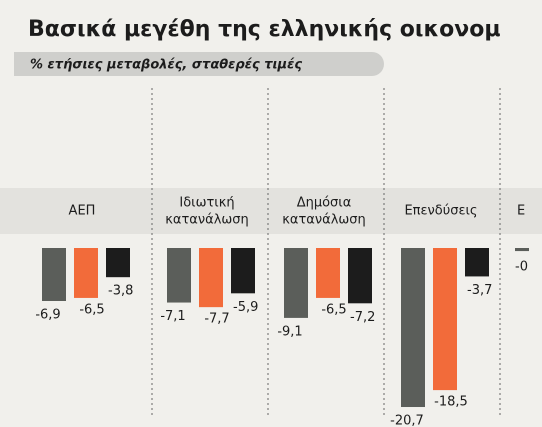 Image resolution: width=542 pixels, height=427 pixels. What do you see at coordinates (47, 315) in the screenshot?
I see `value-label: -6,9` at bounding box center [47, 315].